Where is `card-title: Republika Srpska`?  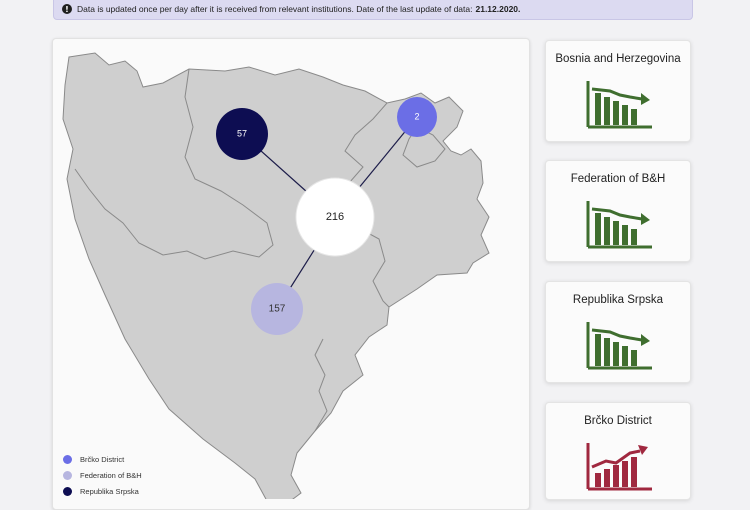
card-title: Republika Srpska is located at coordinates (618, 300).